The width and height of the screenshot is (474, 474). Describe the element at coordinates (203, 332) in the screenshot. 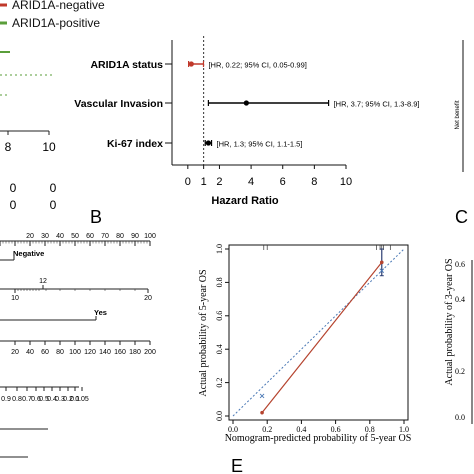

I see `calibration-y-axis-label: Actual probability of 5-year OS` at that location.